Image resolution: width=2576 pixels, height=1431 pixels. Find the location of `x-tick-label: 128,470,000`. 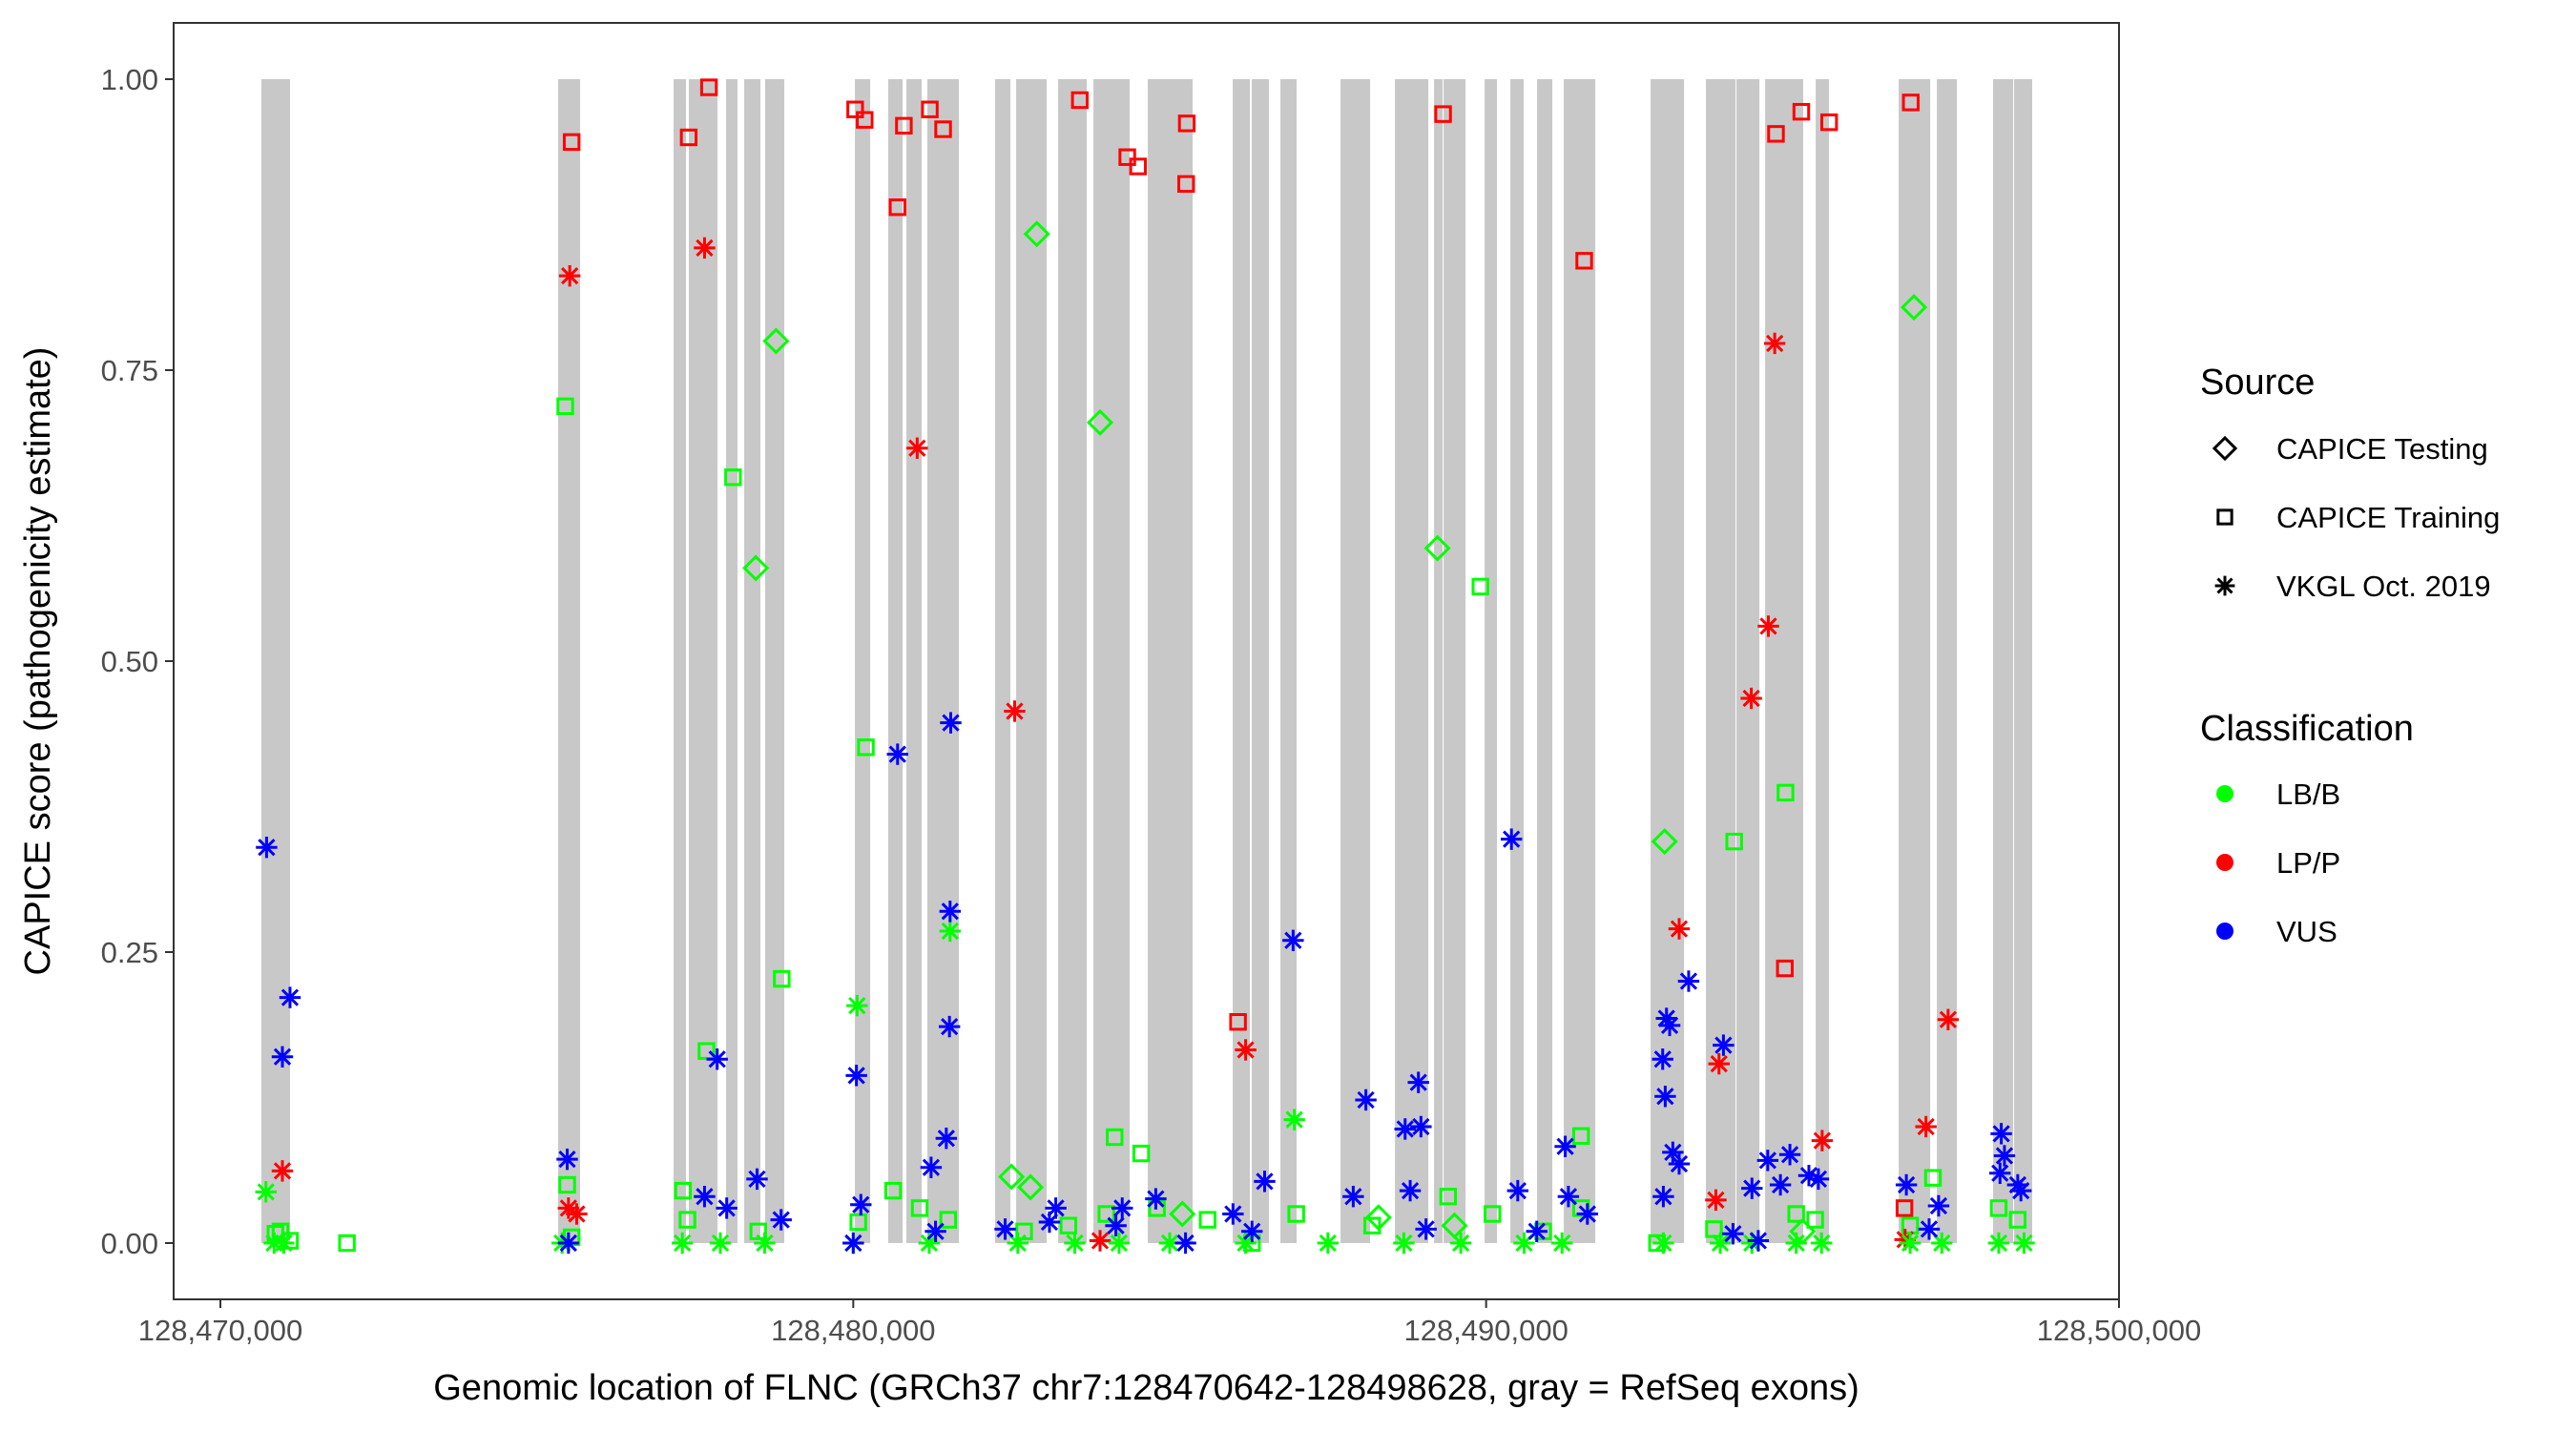

x-tick-label: 128,470,000 is located at coordinates (220, 1330).